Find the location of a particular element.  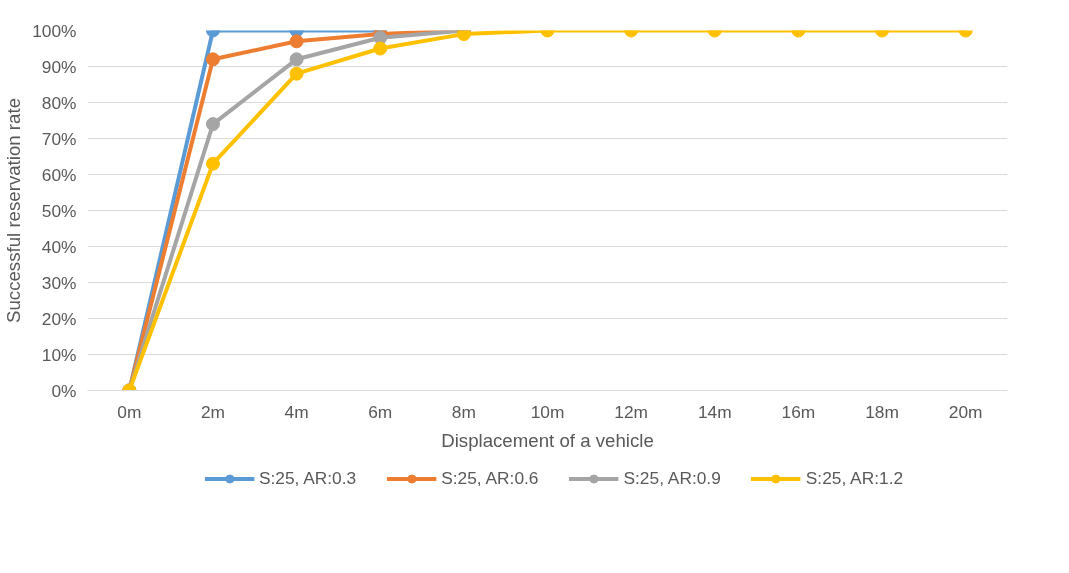

y-tick-label: 20% is located at coordinates (59, 318).